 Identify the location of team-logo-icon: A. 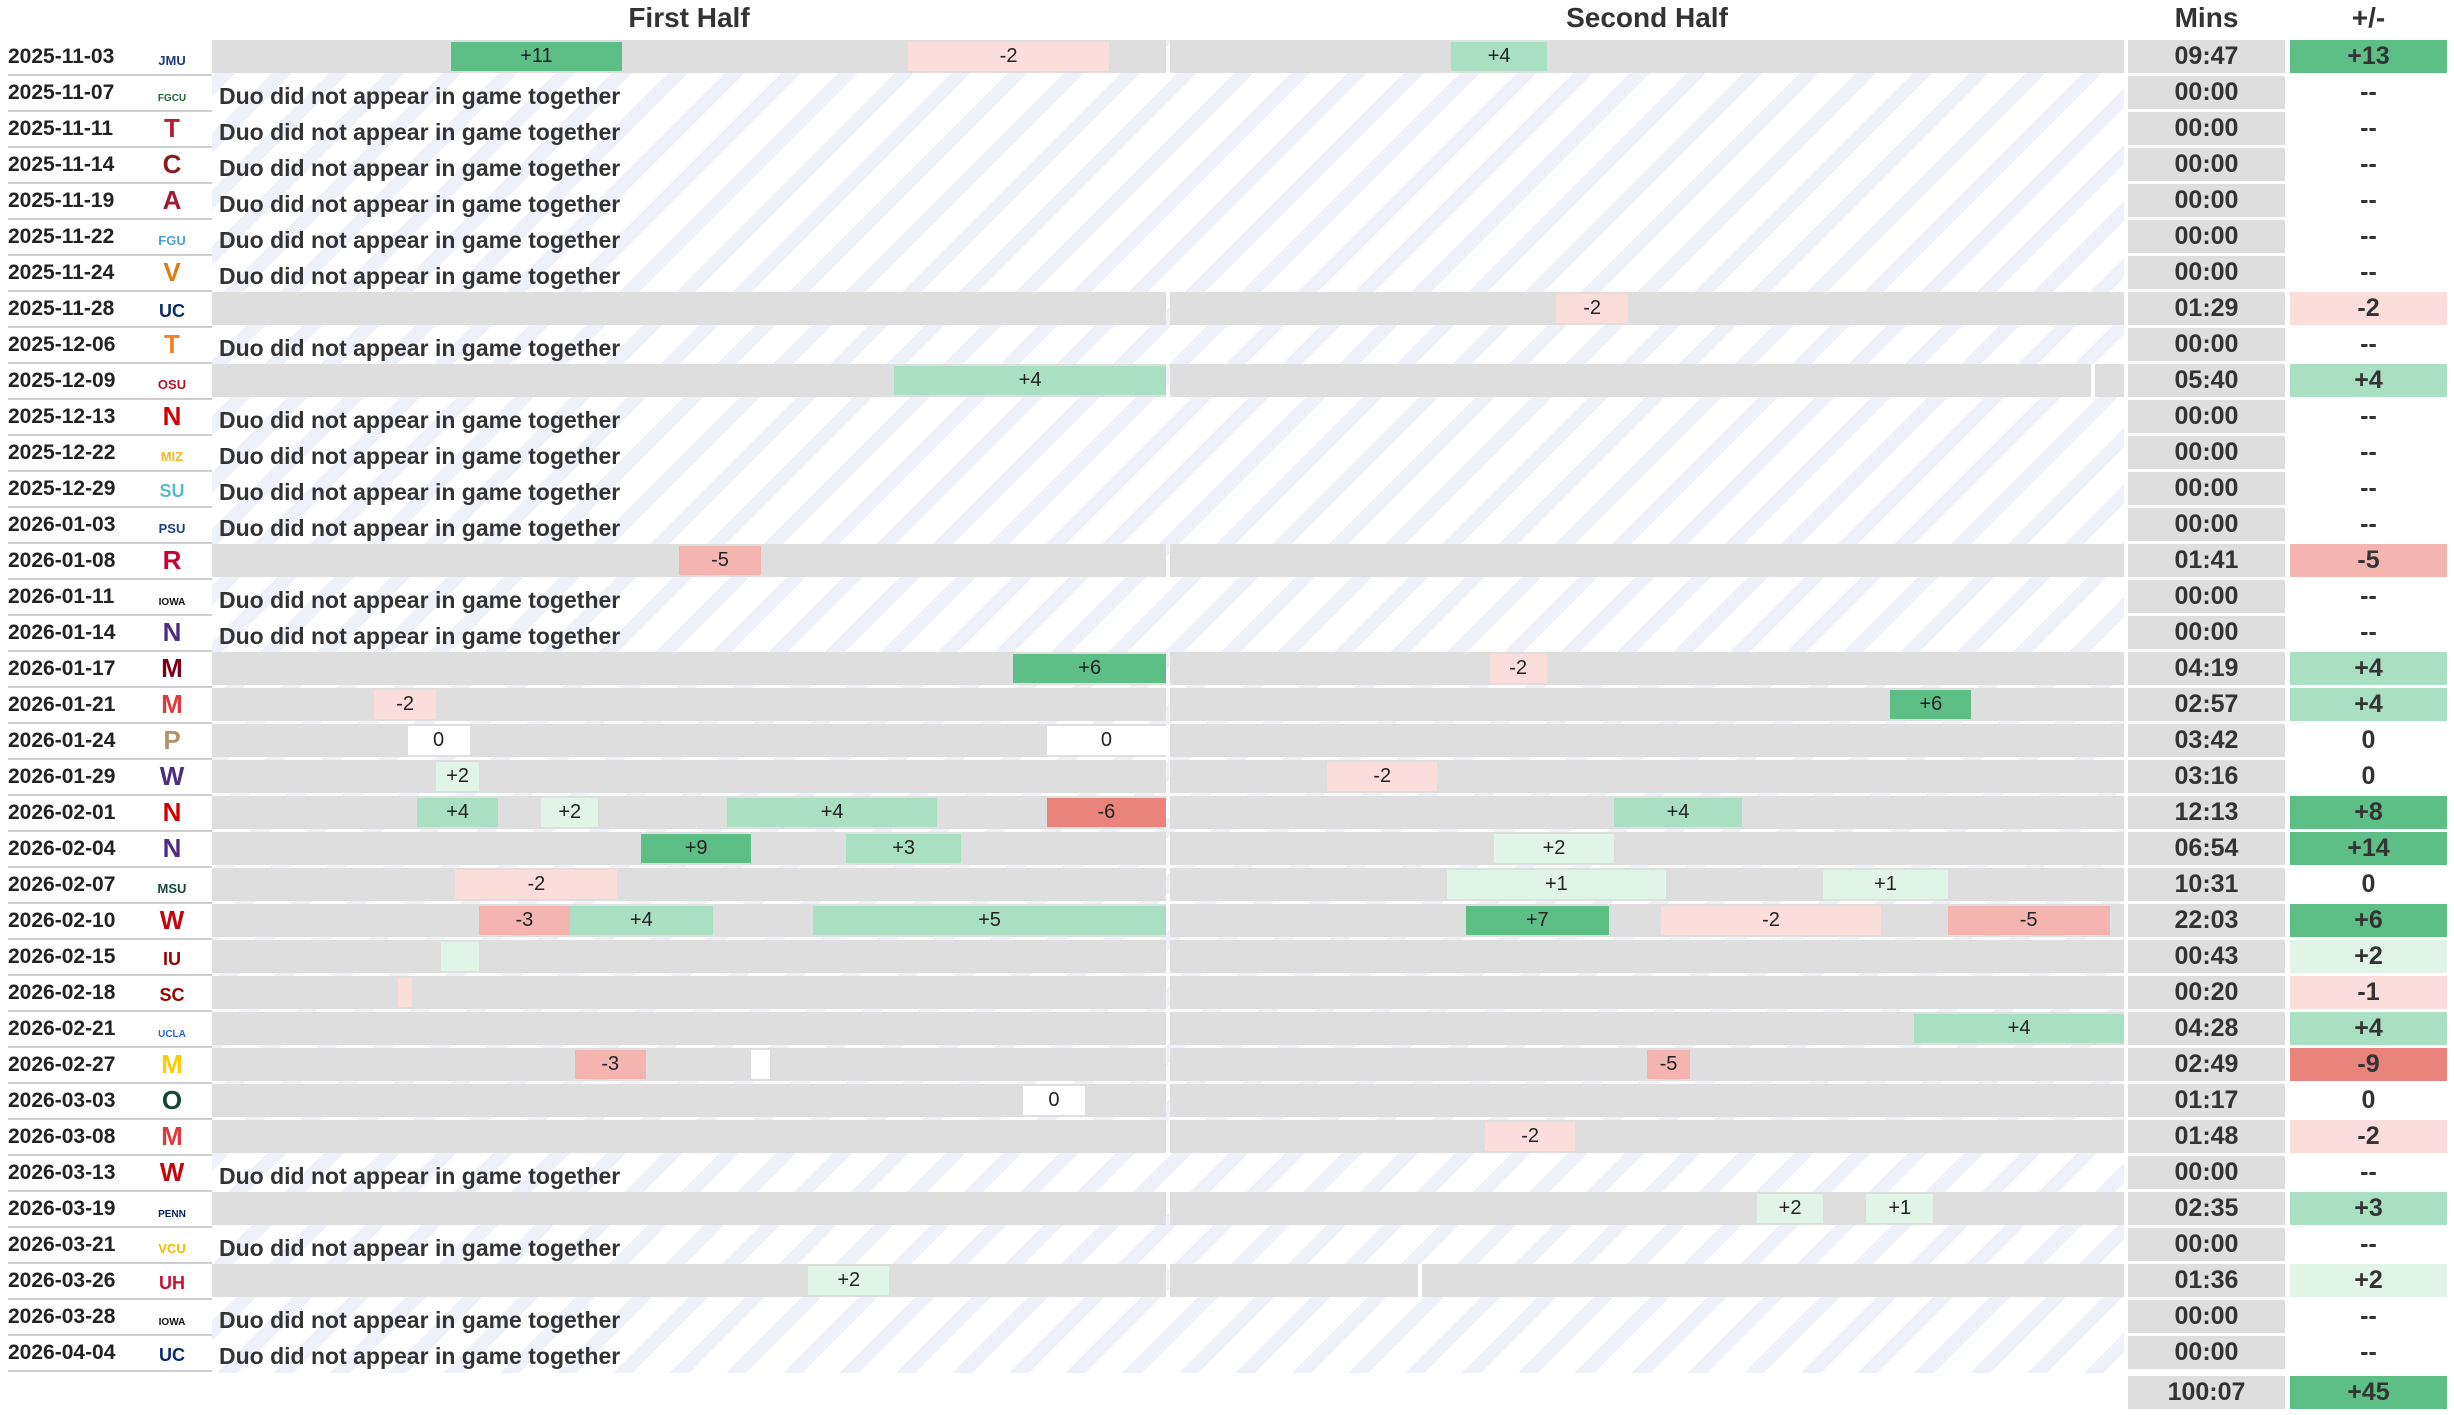
(172, 200).